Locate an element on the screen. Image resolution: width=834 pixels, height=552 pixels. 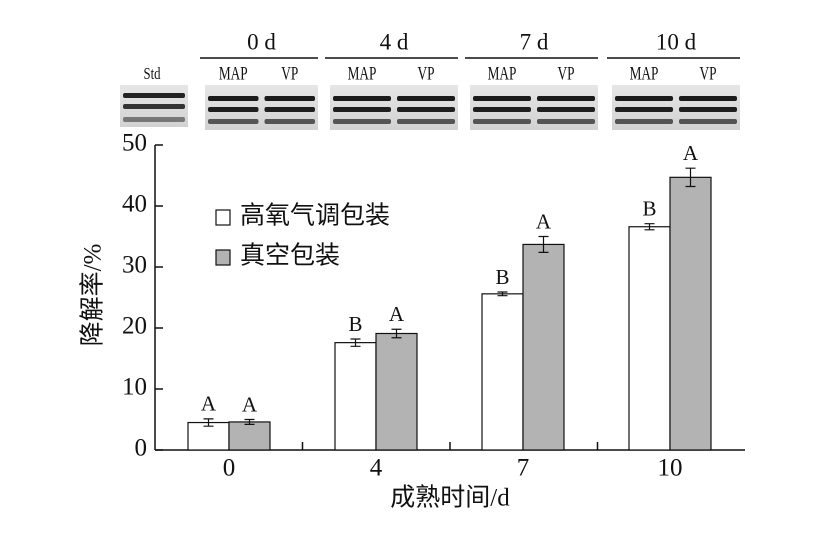
gel-group-label: 7 d is located at coordinates (534, 41).